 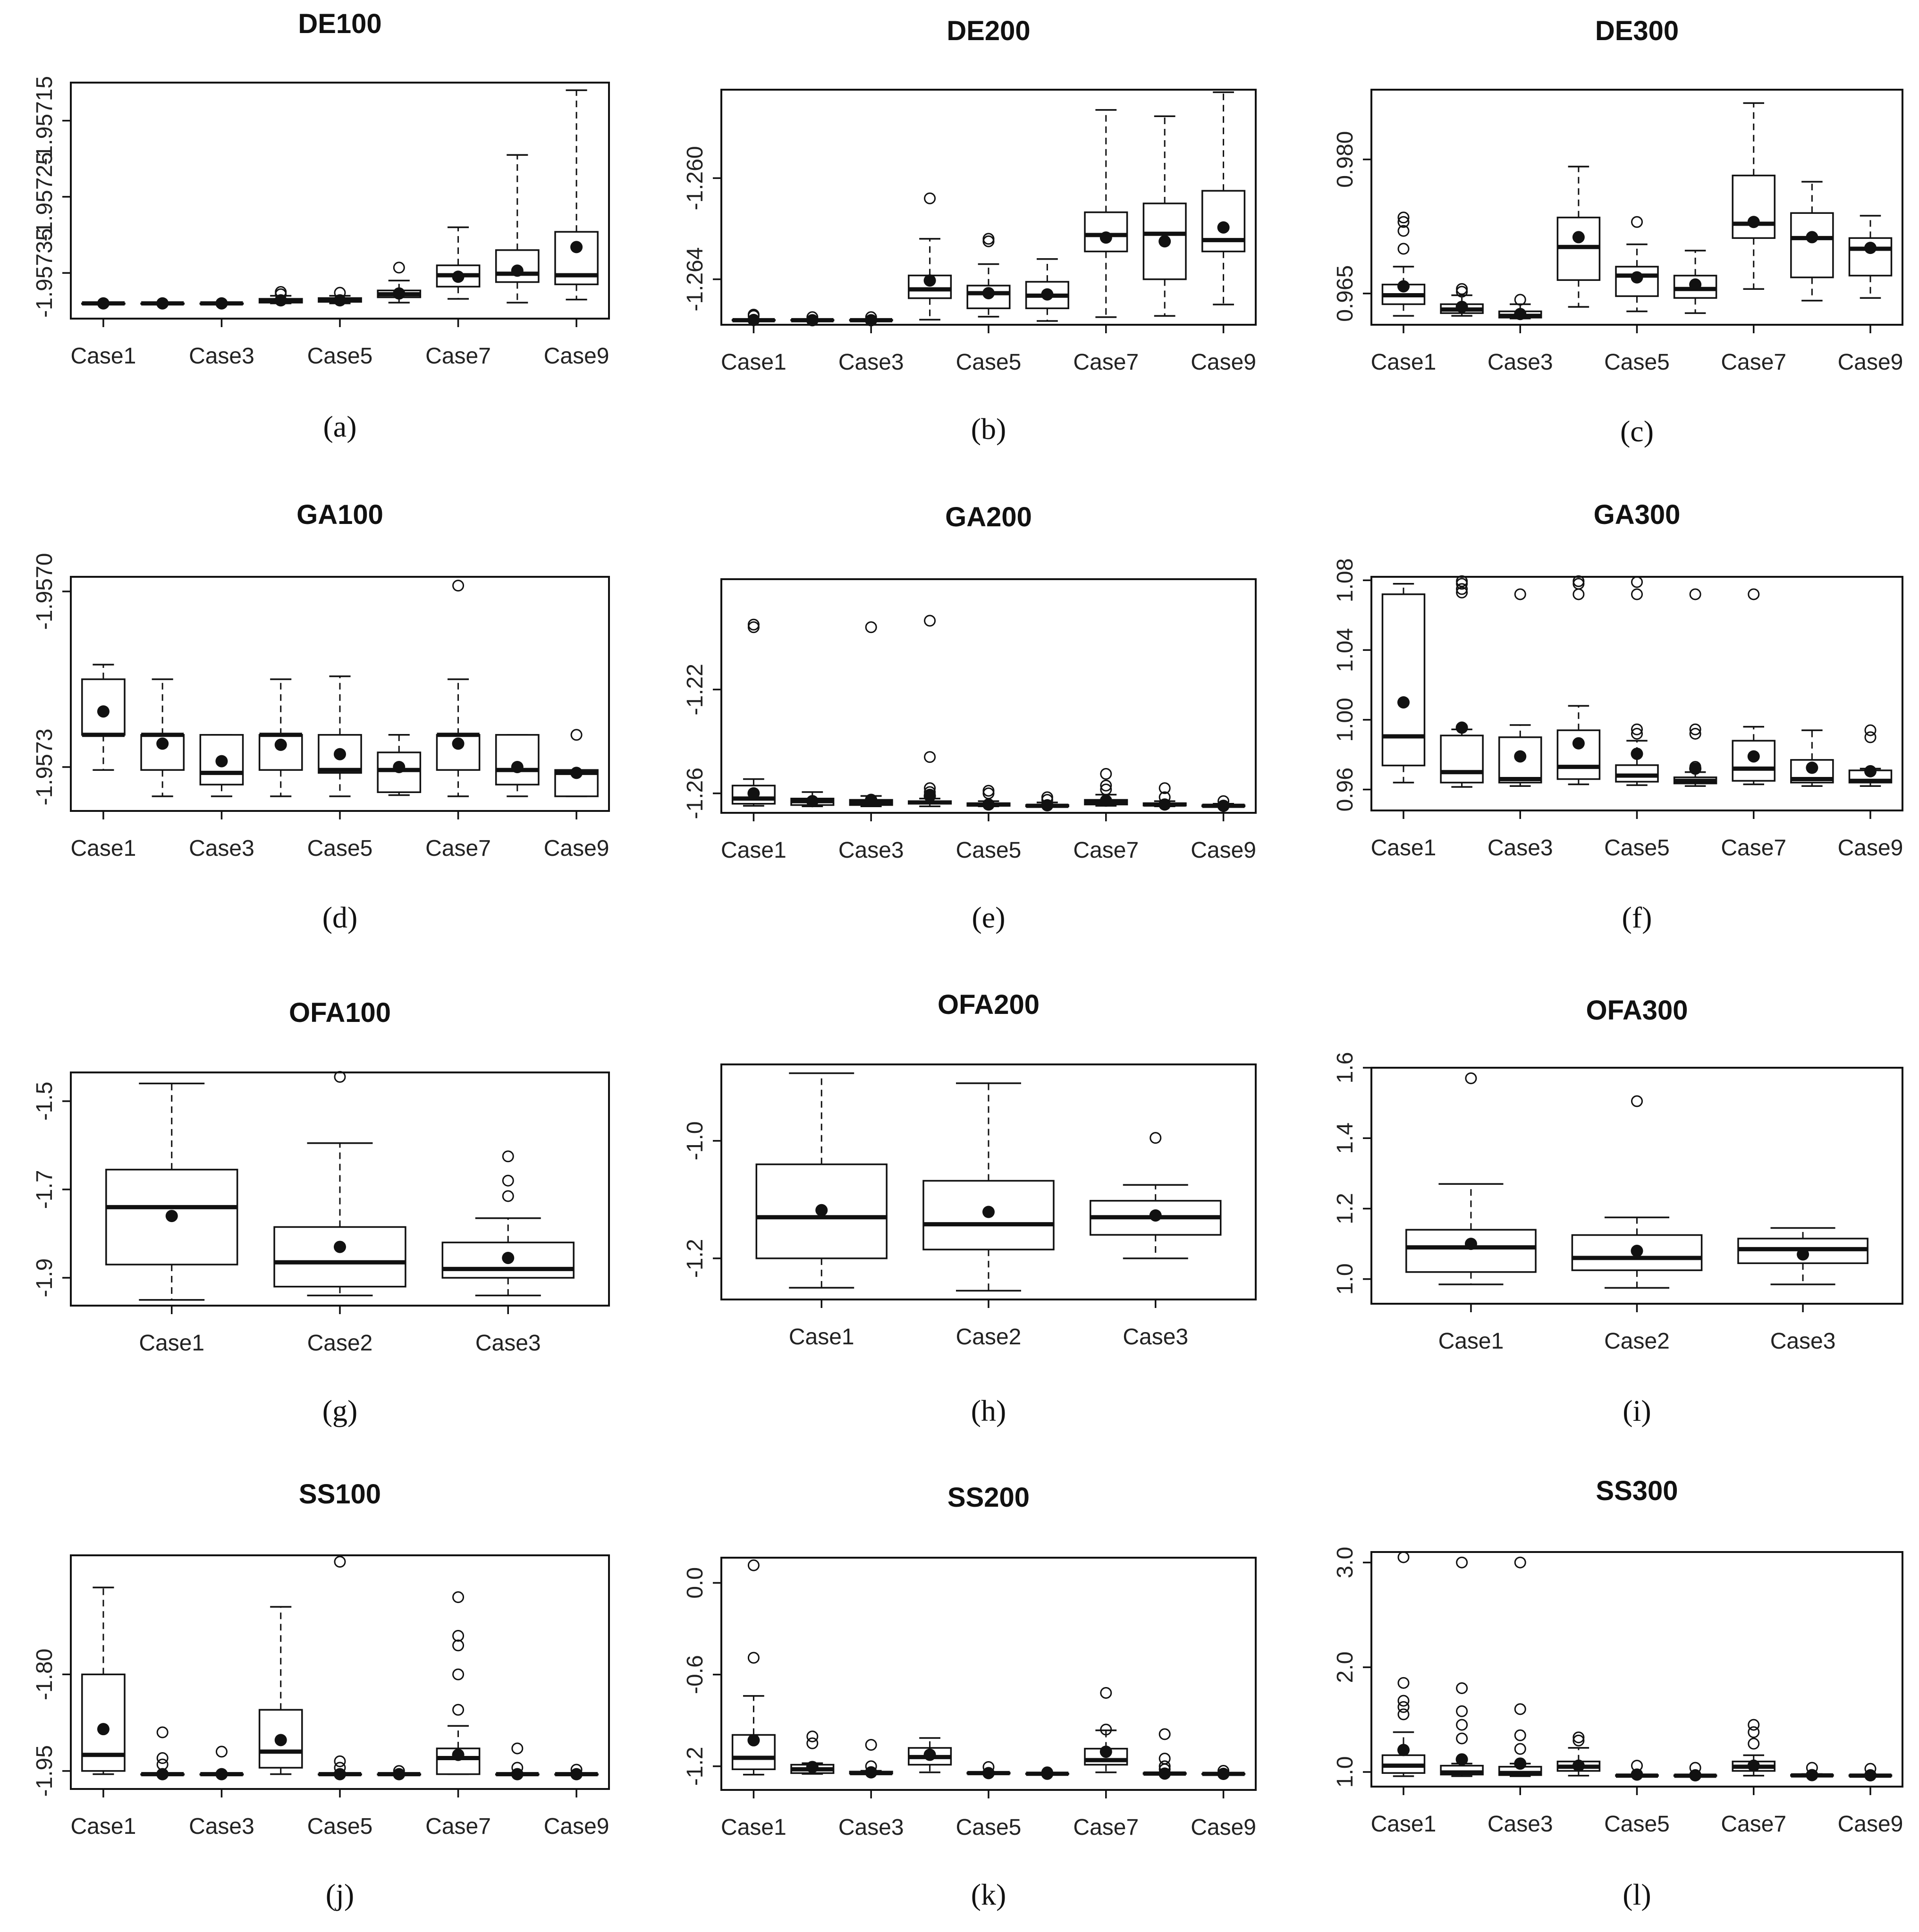 I want to click on y-tick-label: -1.7, so click(x=44, y=1189).